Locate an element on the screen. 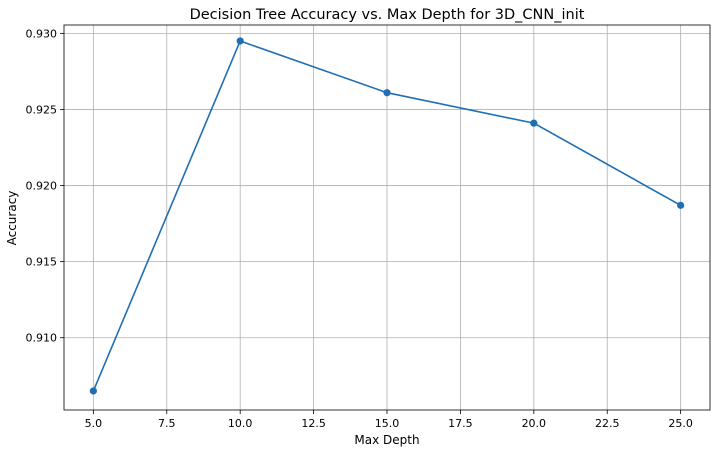 The image size is (711, 450). y-tick-label: 0.910 is located at coordinates (42, 338).